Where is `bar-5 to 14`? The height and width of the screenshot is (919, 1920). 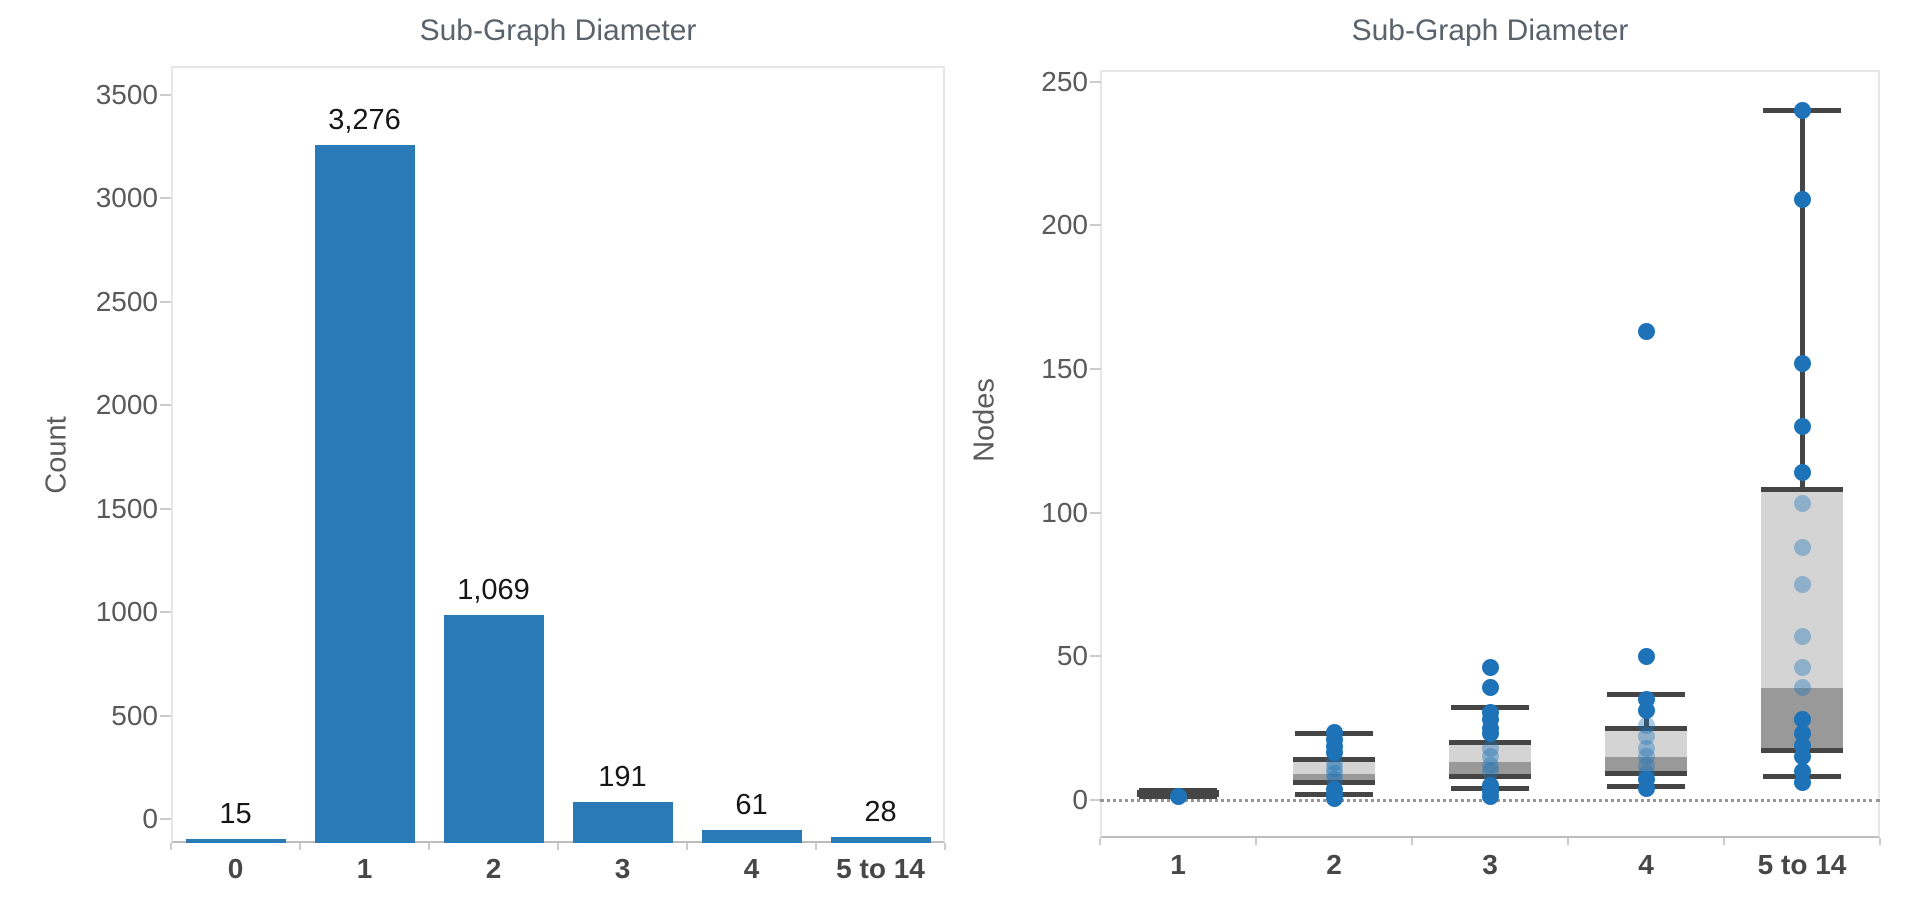 bar-5 to 14 is located at coordinates (880, 840).